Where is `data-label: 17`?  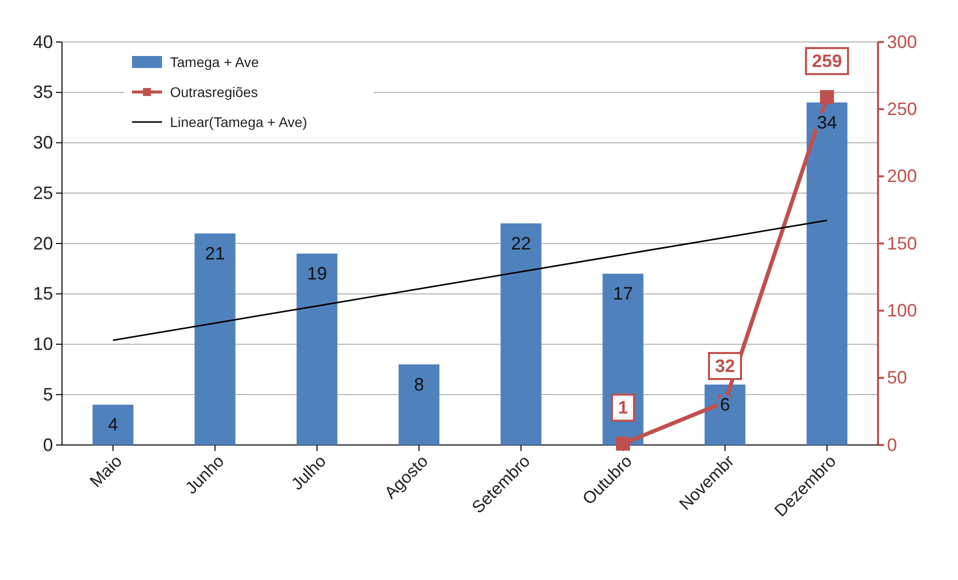 data-label: 17 is located at coordinates (623, 294).